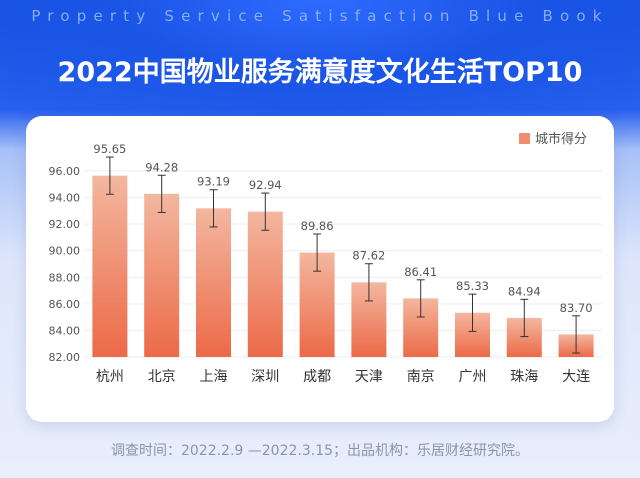  Describe the element at coordinates (65, 264) in the screenshot. I see `y-axis-ticks: 82.00 84.00 86.00 88.00 90.00 92.00 94.00 96.00` at that location.